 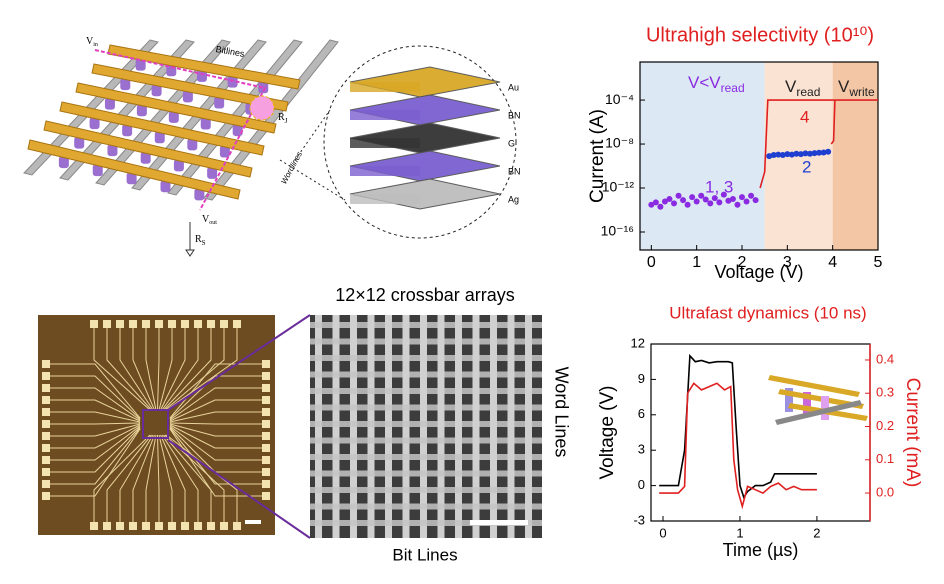 What do you see at coordinates (426, 426) in the screenshot?
I see `sem-image` at bounding box center [426, 426].